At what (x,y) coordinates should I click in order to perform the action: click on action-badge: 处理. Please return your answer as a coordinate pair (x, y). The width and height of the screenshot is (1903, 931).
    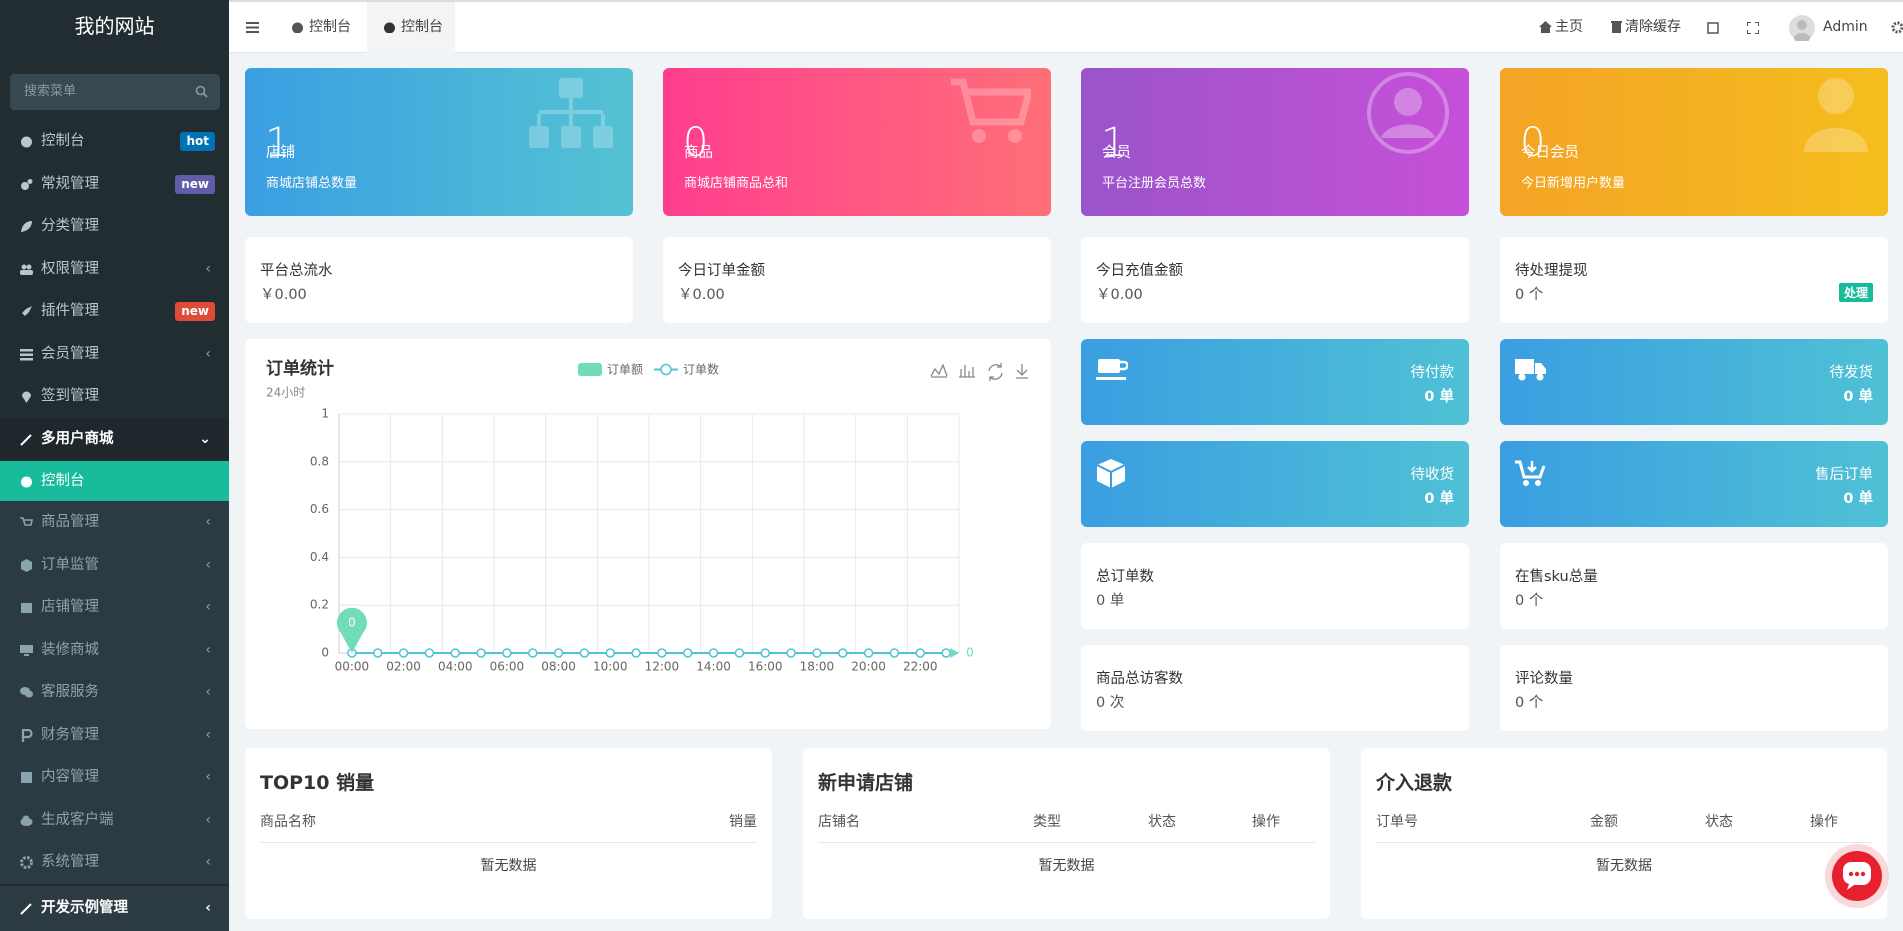
    Looking at the image, I should click on (1855, 292).